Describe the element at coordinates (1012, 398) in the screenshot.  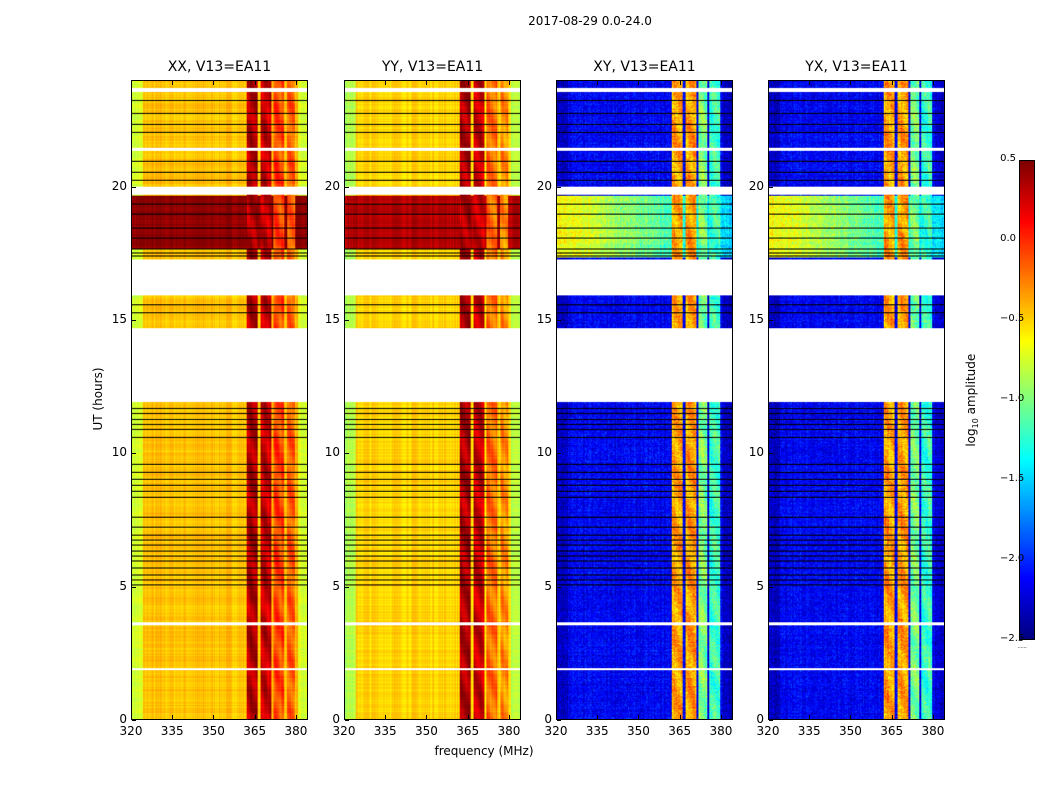
I see `colorbar-tick-label: −1.0` at that location.